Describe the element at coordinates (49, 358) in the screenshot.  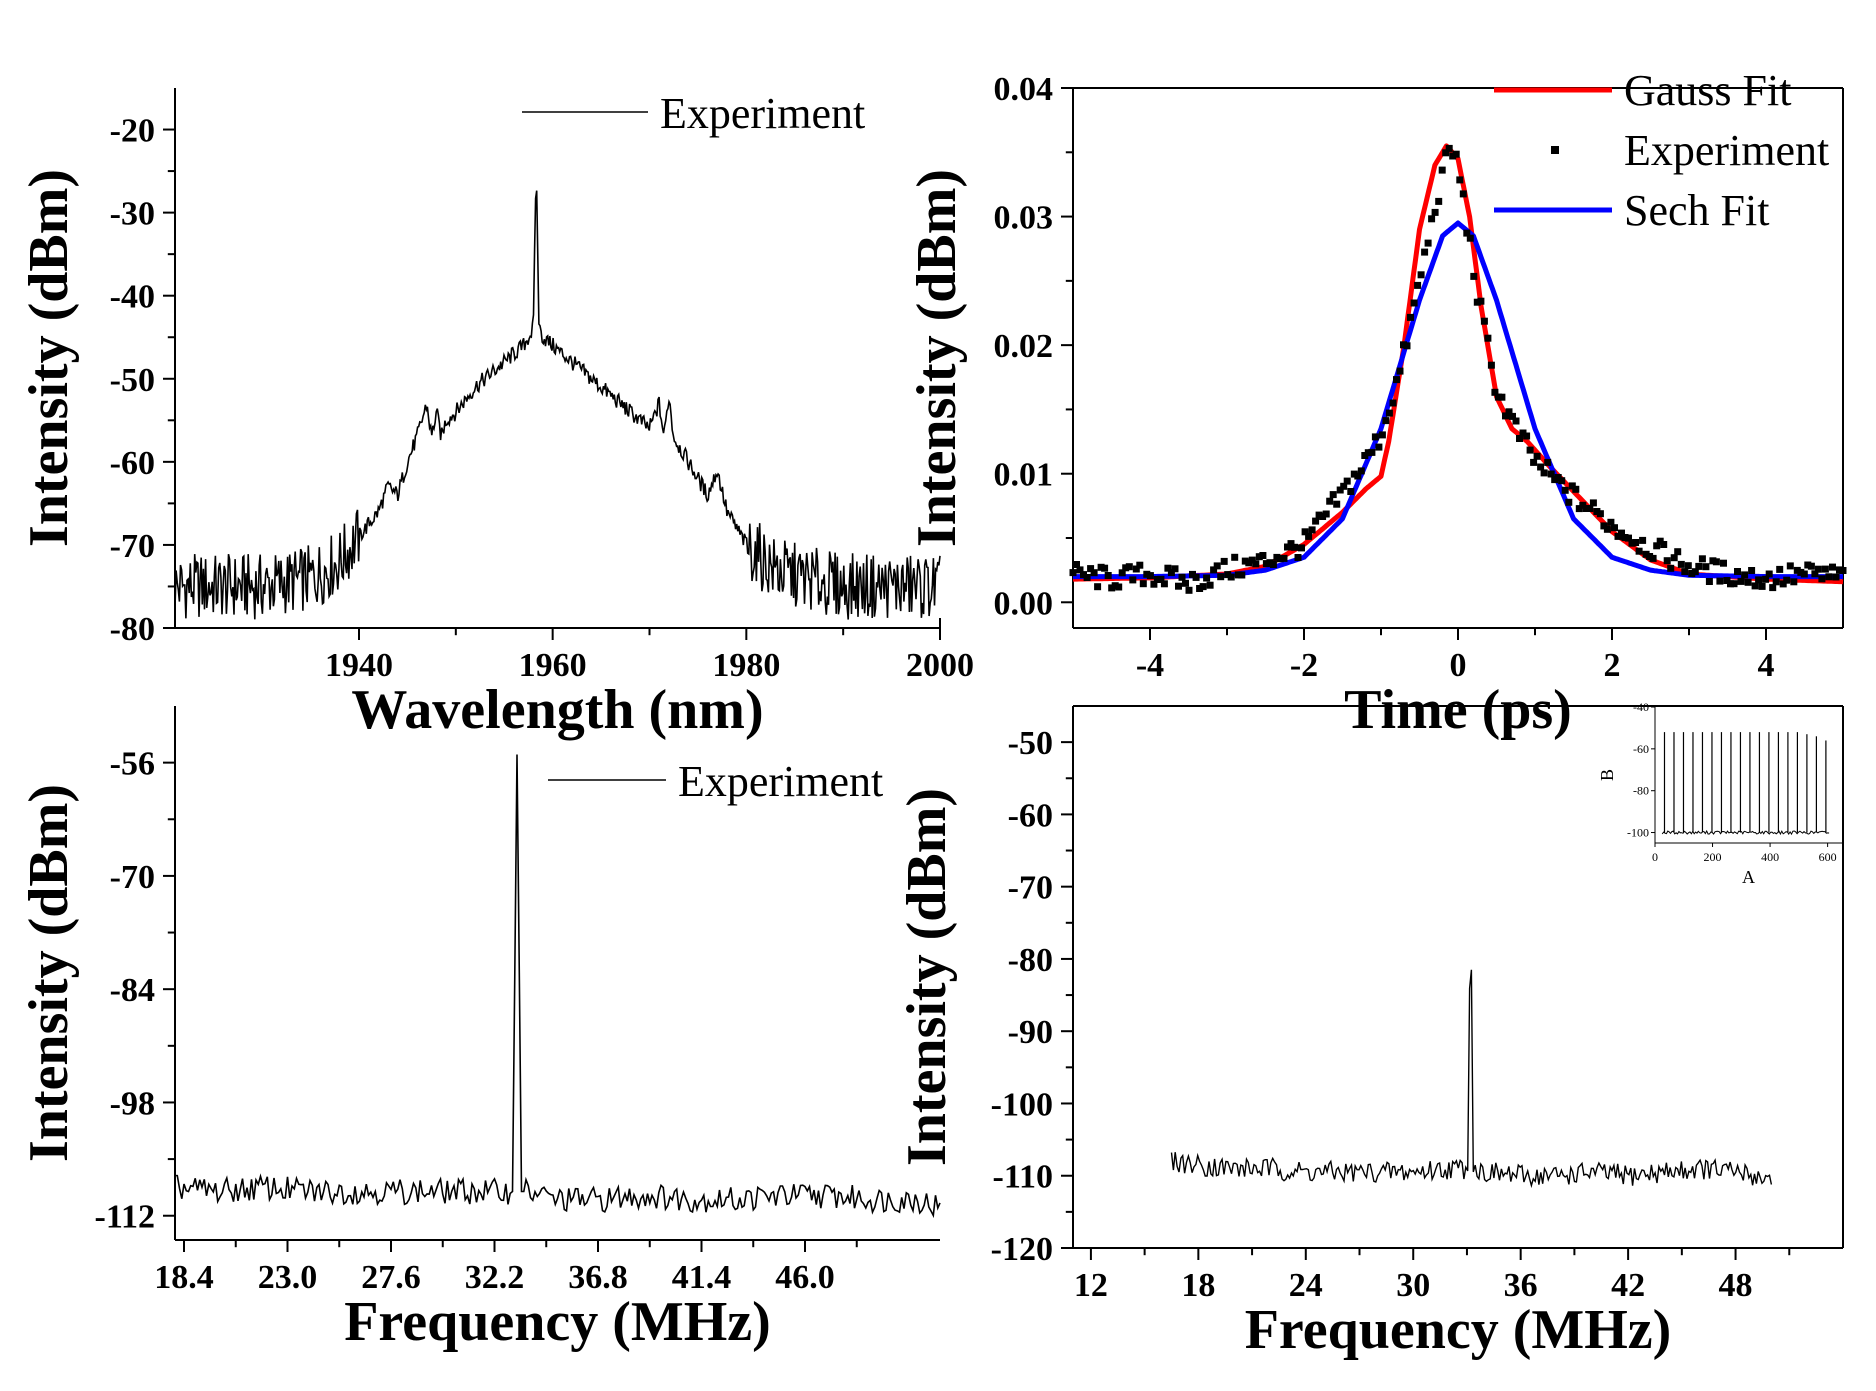
I see `y-axis-label: Intensity (dBm)` at that location.